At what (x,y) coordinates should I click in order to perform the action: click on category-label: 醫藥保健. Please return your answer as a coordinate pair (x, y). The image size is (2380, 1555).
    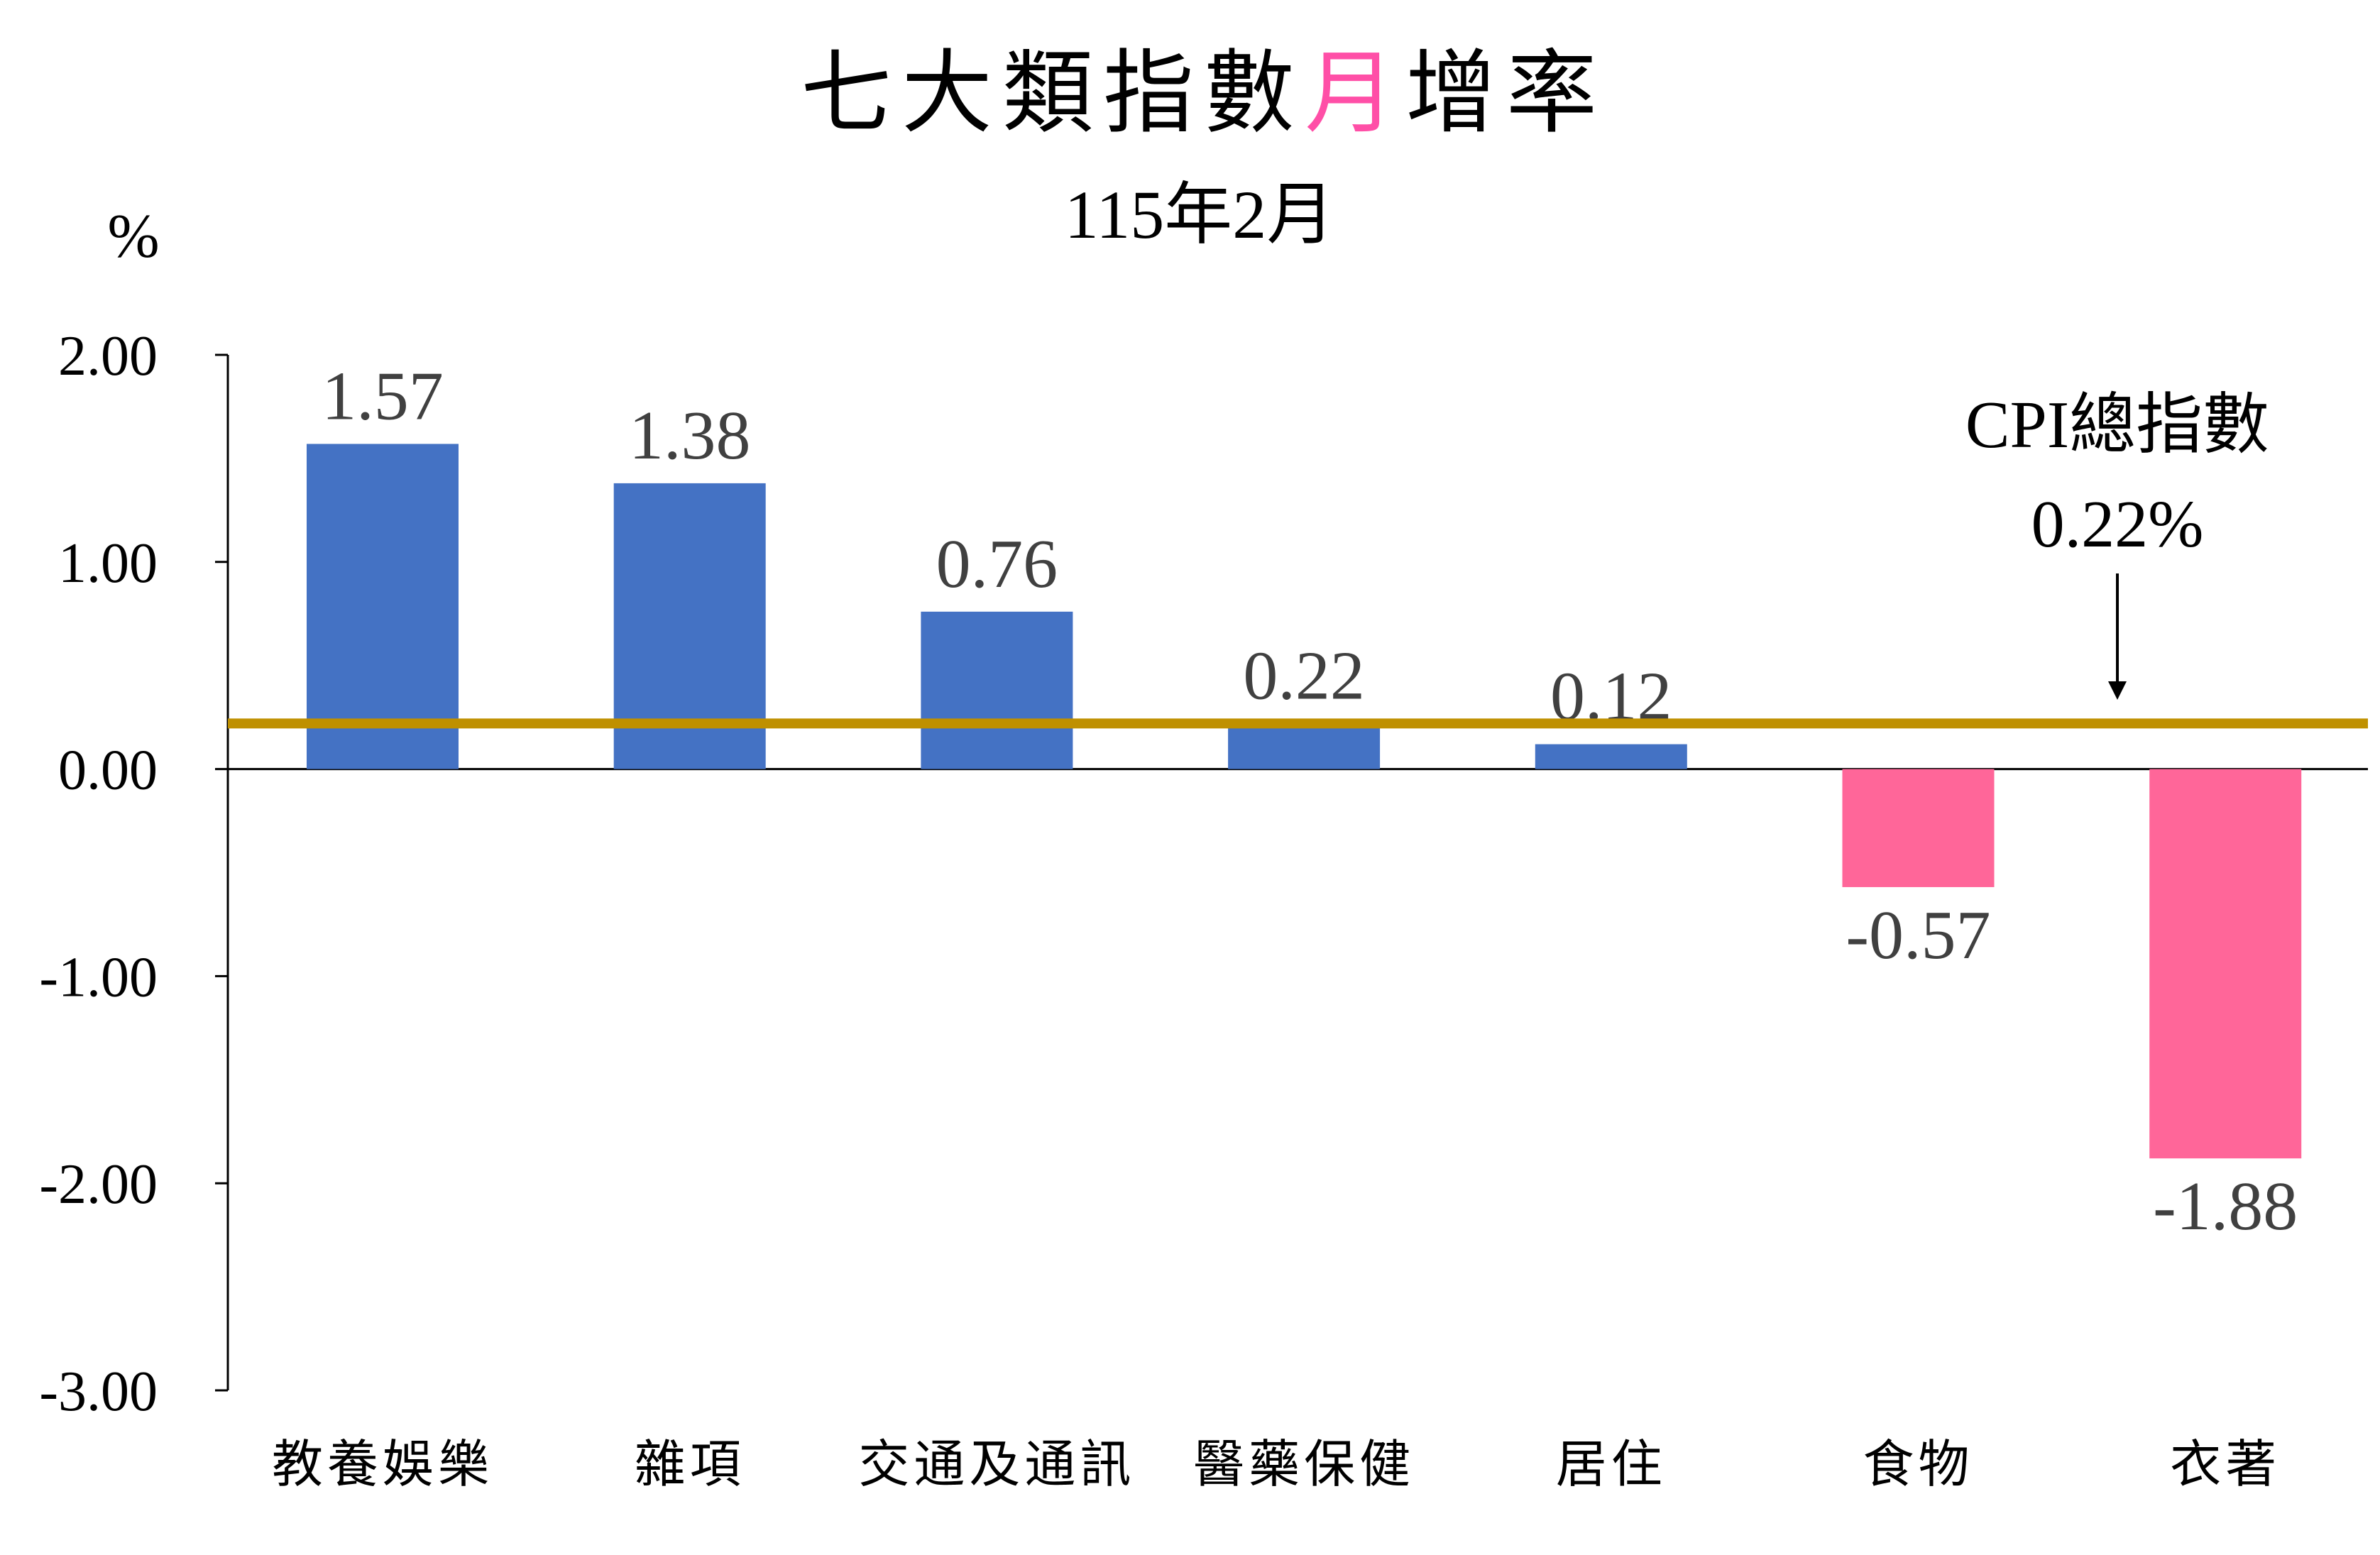
    Looking at the image, I should click on (1304, 1464).